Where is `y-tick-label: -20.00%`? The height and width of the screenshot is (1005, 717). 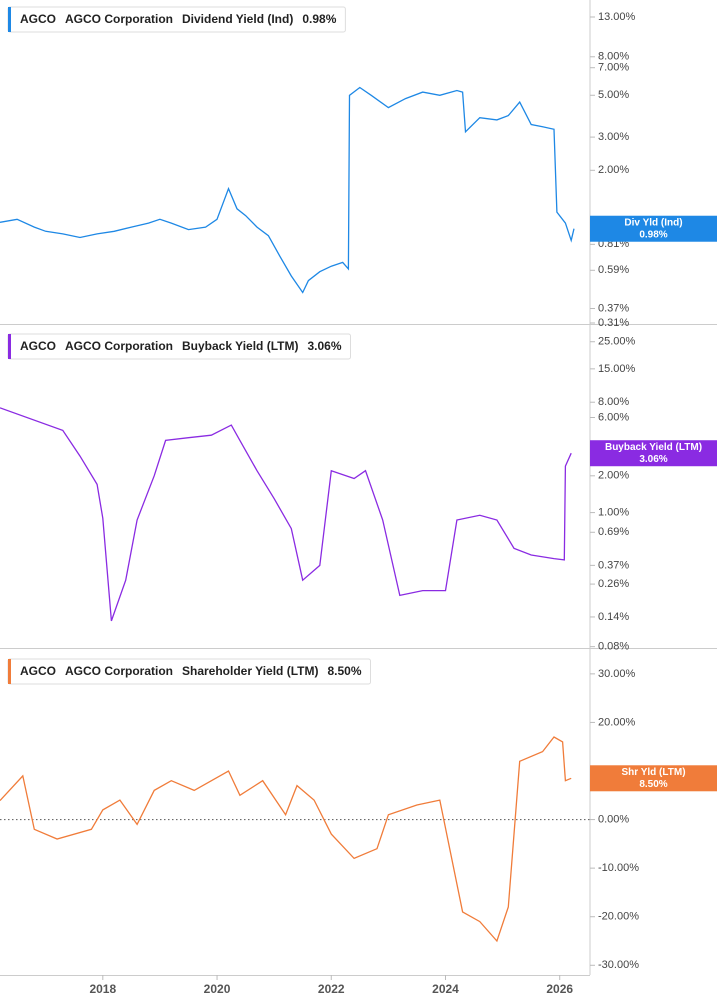 y-tick-label: -20.00% is located at coordinates (618, 917).